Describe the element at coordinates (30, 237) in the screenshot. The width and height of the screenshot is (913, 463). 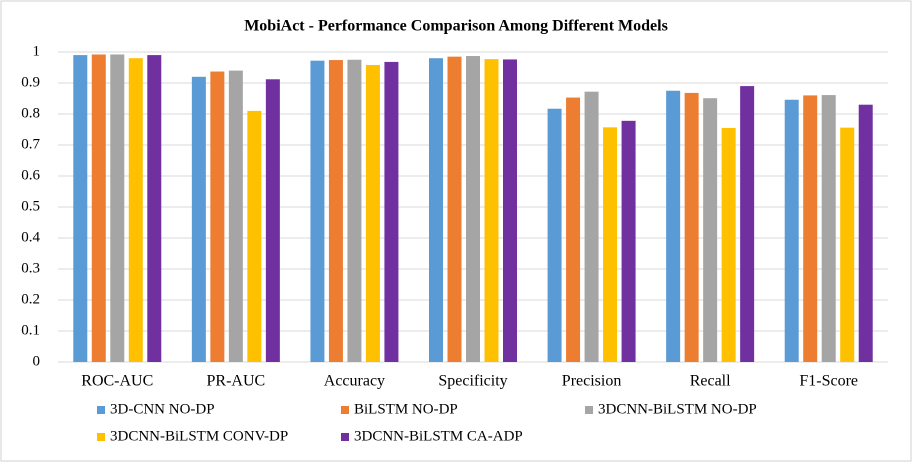
I see `y-tick-label: 0.4` at that location.